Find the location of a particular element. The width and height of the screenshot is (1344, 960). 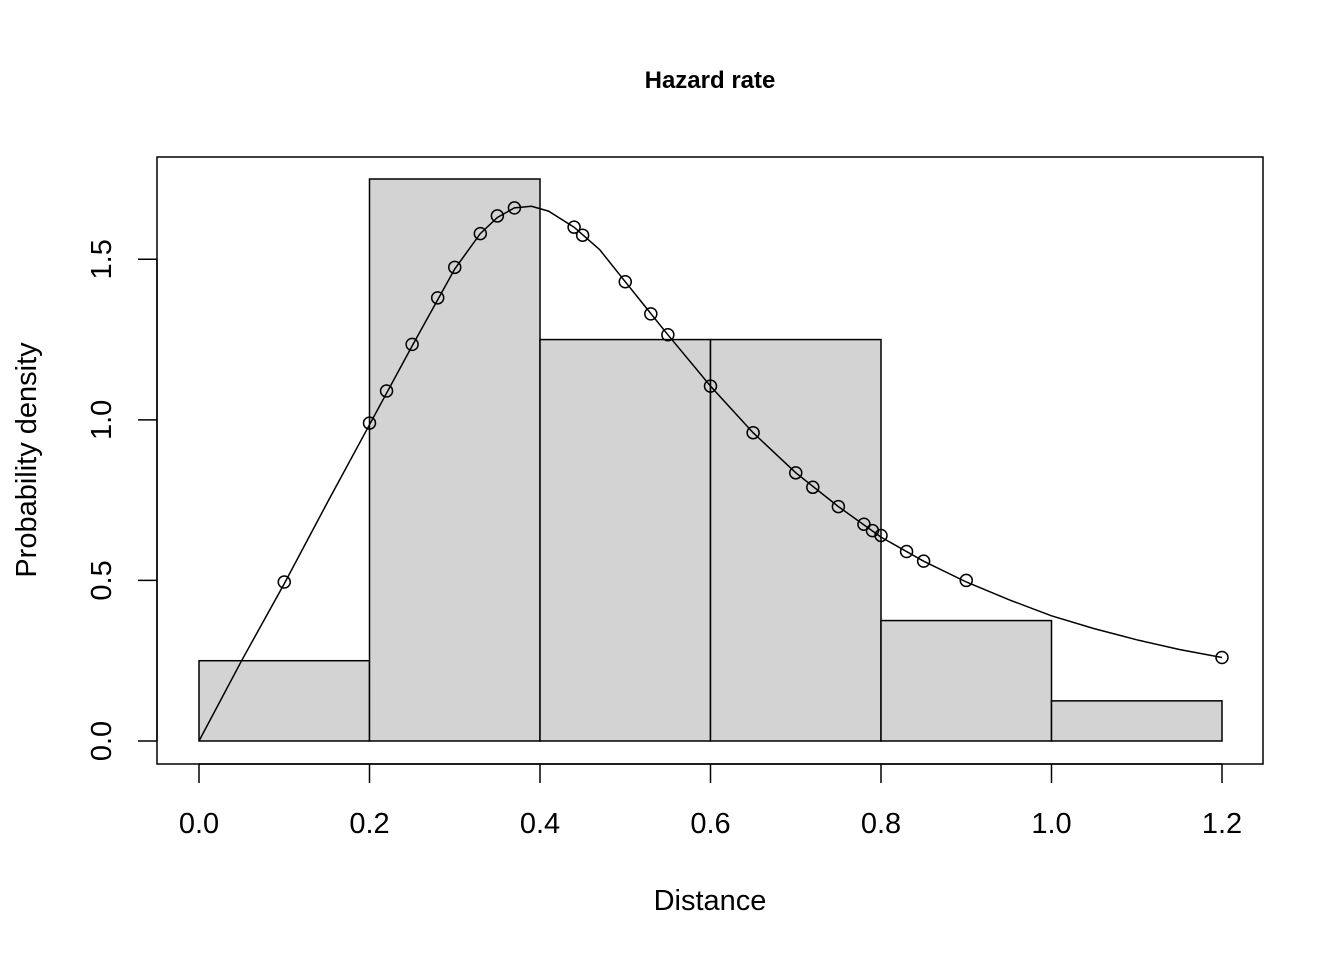

x-tick-label: 0.4 is located at coordinates (540, 824).